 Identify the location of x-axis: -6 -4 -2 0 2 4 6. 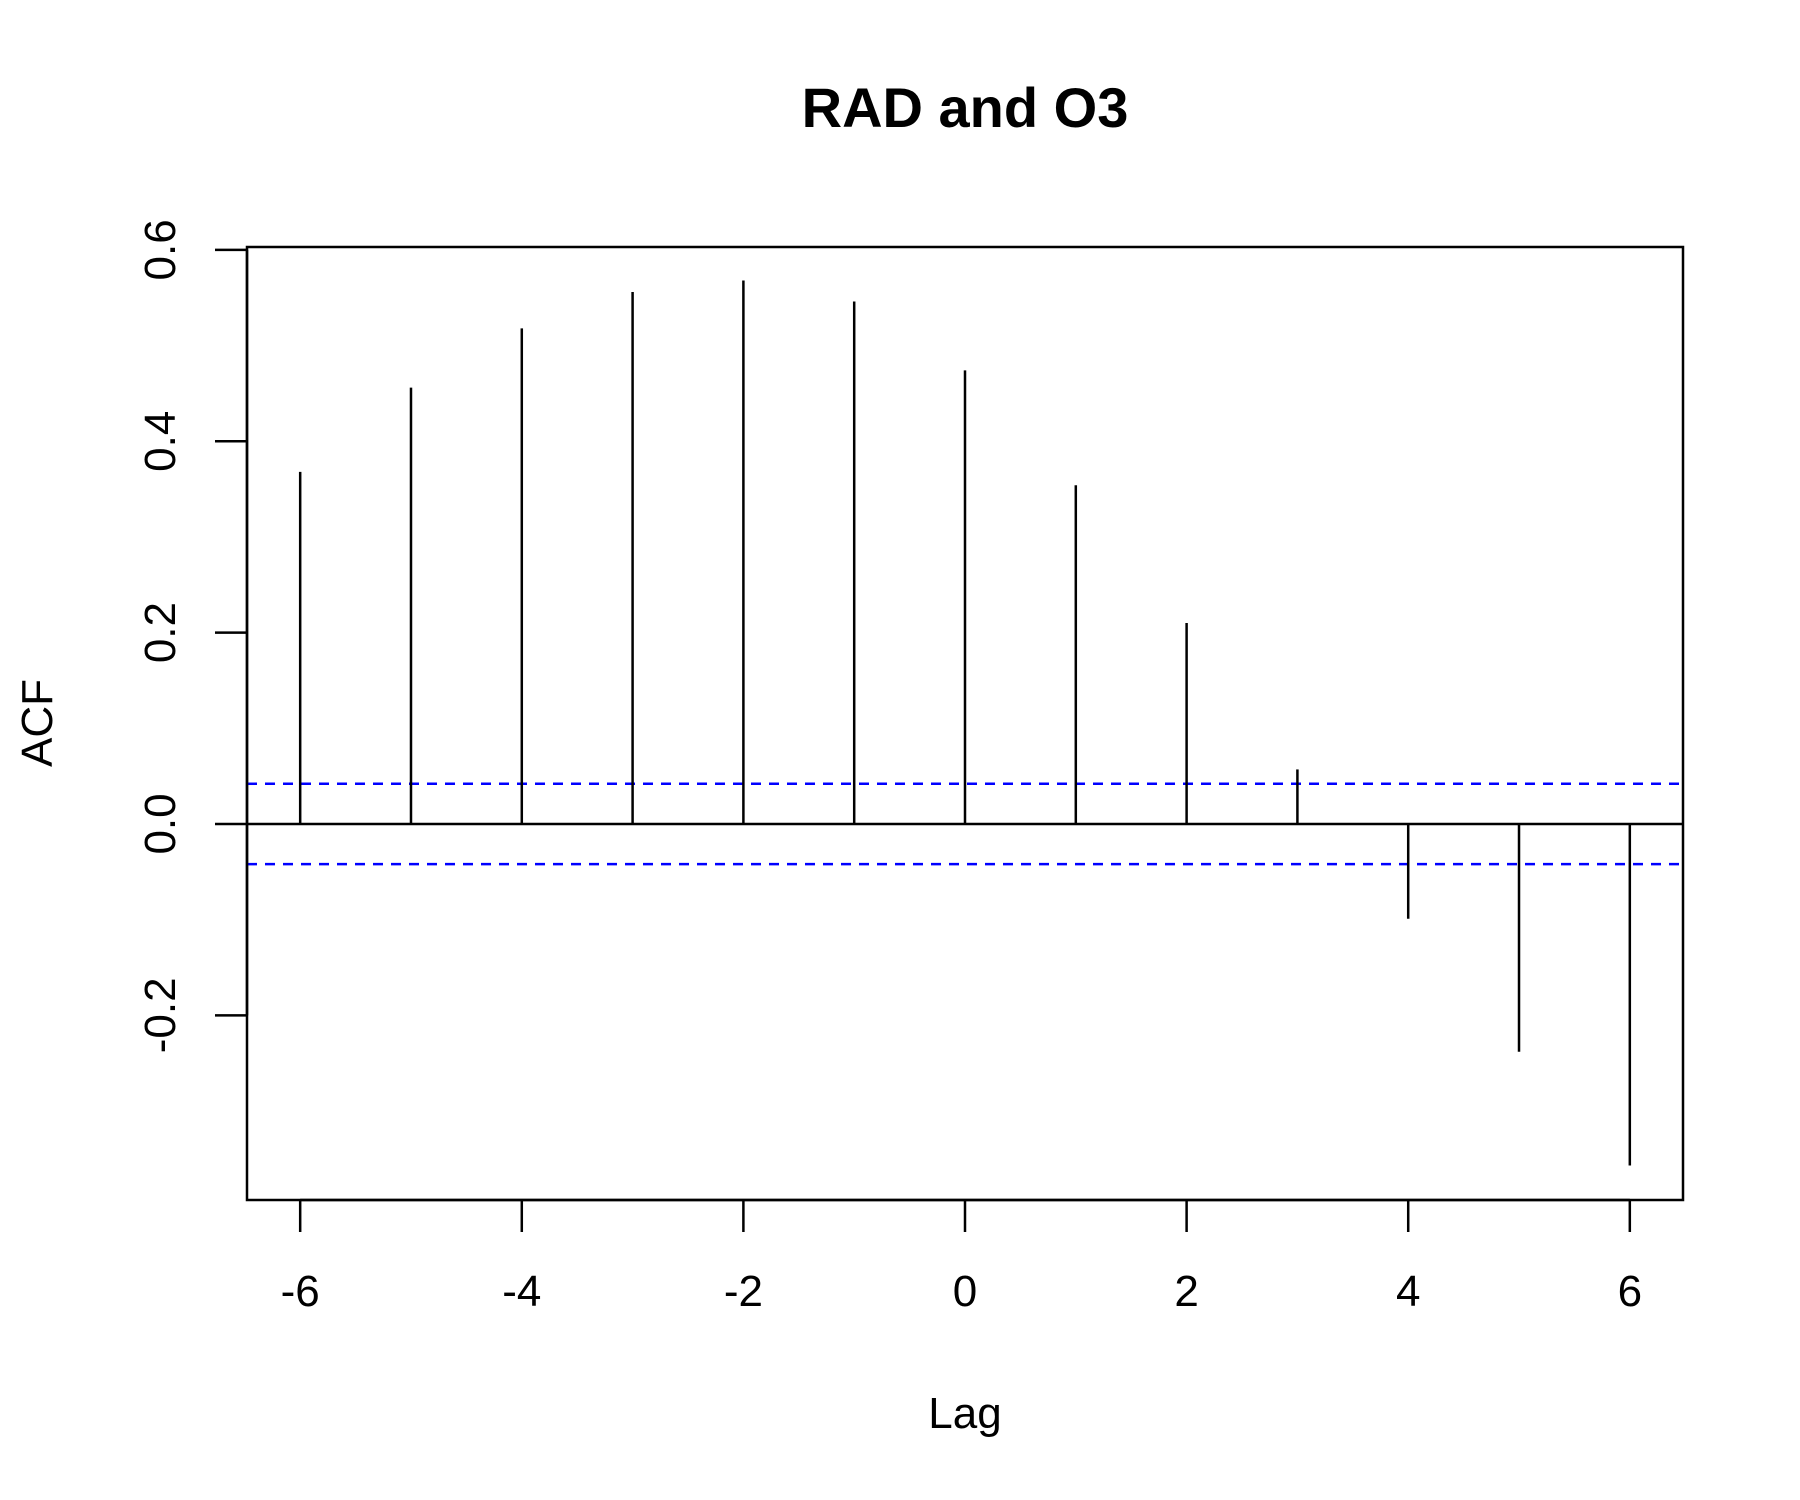
(961, 1257).